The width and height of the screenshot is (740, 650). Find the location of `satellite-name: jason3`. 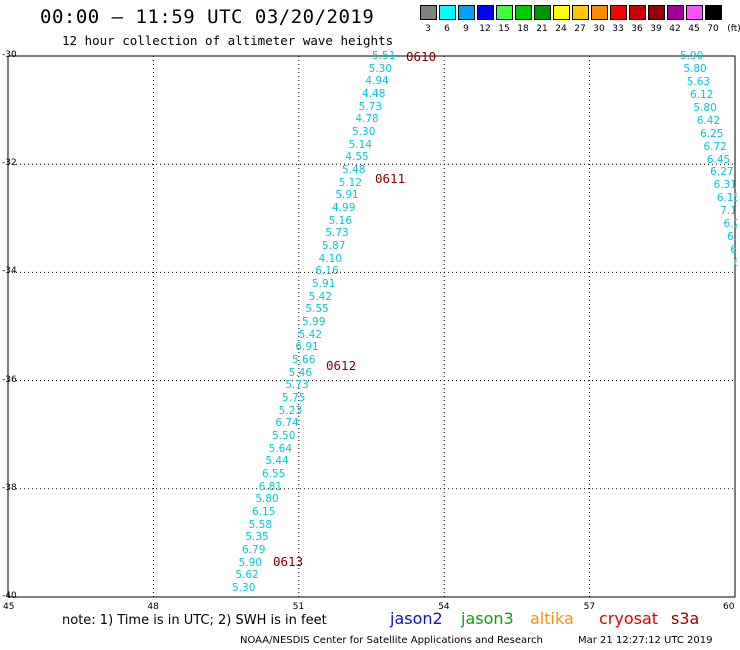

satellite-name: jason3 is located at coordinates (487, 618).